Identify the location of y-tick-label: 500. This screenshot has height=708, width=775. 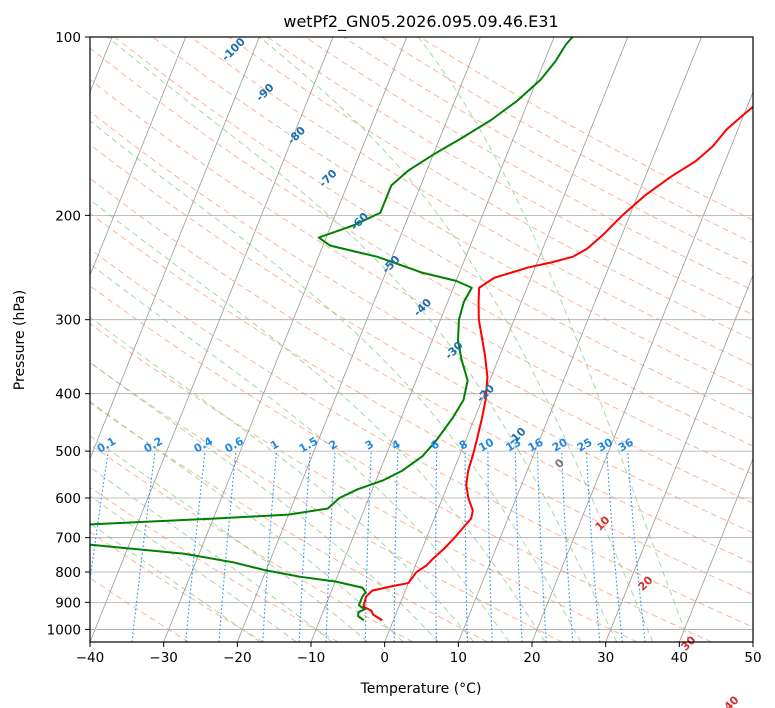
(68, 452).